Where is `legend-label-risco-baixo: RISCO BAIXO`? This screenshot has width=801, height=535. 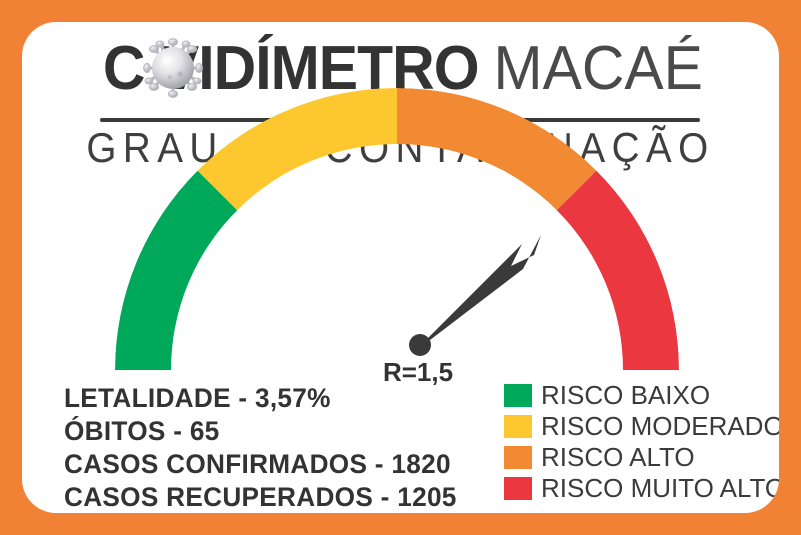 legend-label-risco-baixo: RISCO BAIXO is located at coordinates (626, 395).